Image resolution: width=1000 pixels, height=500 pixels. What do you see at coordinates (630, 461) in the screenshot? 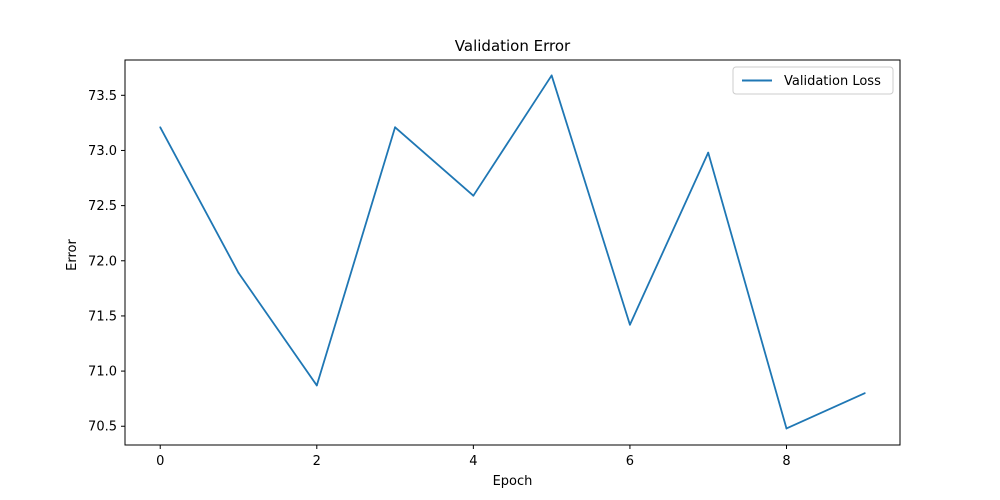
I see `x-tick-label: 6` at bounding box center [630, 461].